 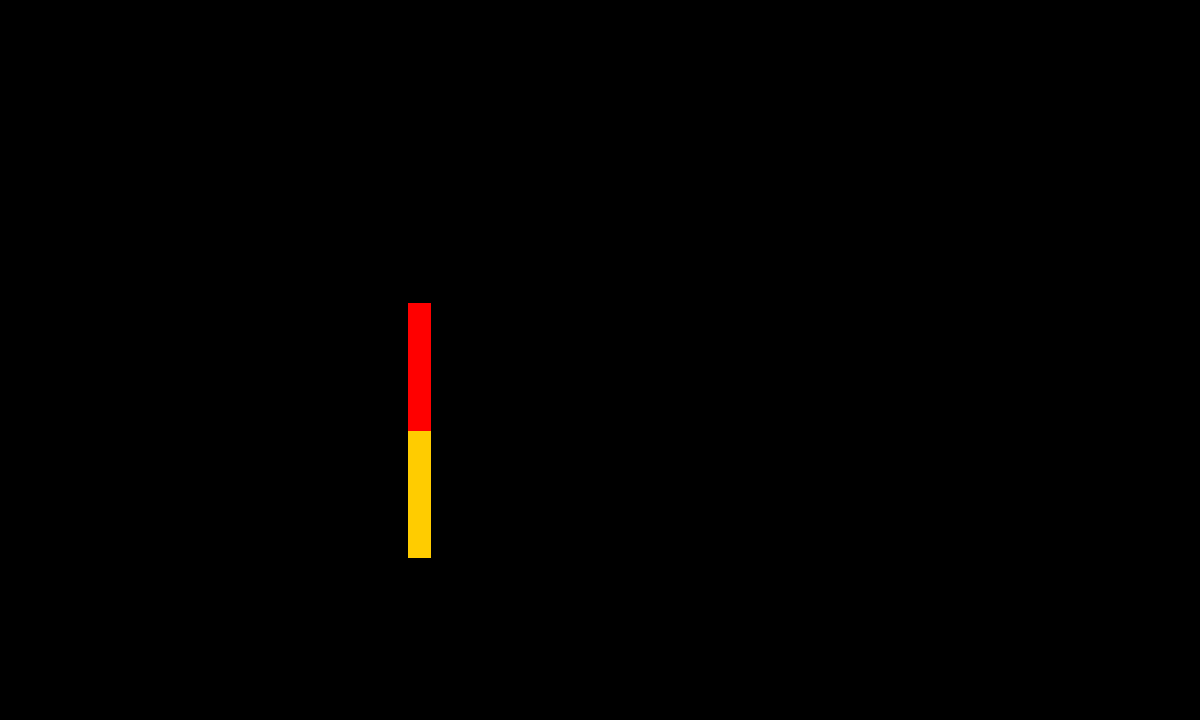 I want to click on flag-gold-segment, so click(x=419, y=494).